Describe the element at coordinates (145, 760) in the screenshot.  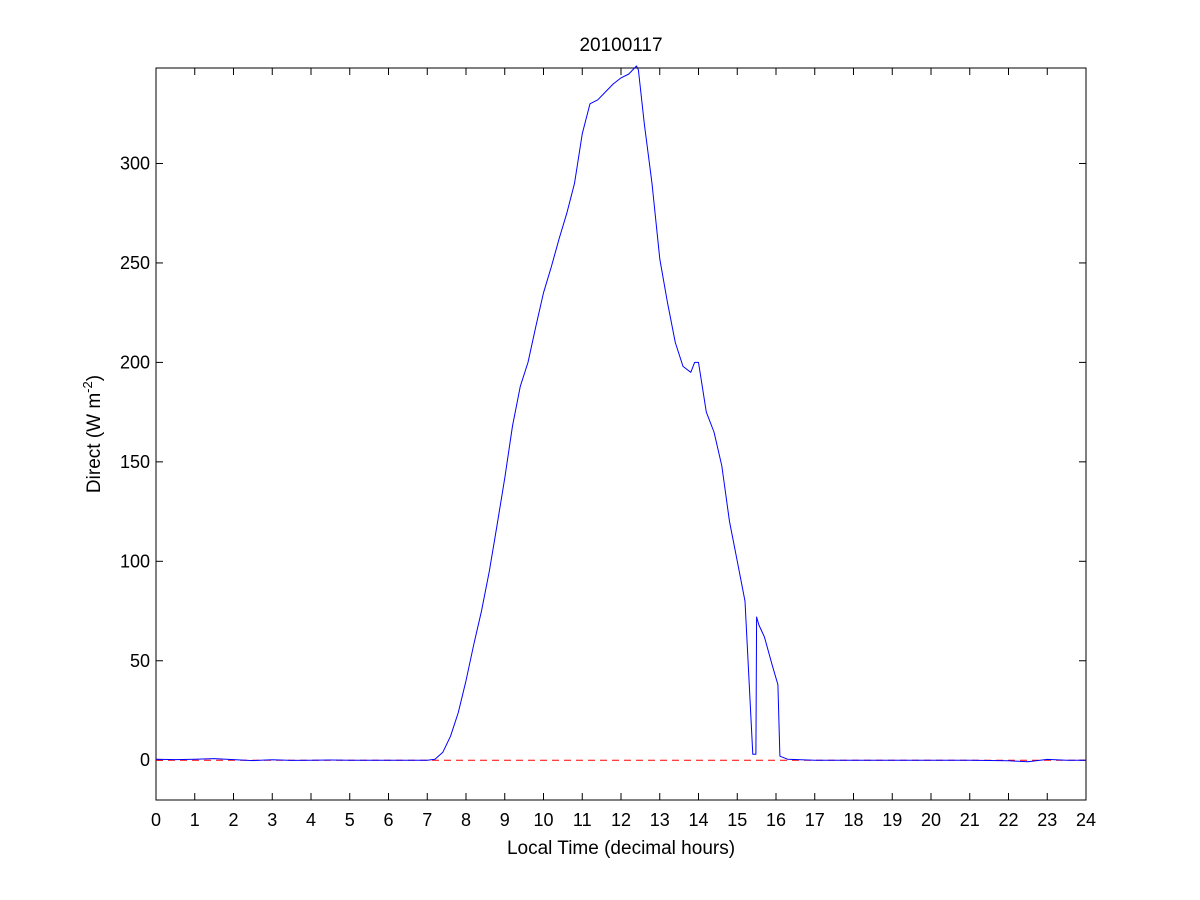
I see `y-tick-label: 0` at that location.